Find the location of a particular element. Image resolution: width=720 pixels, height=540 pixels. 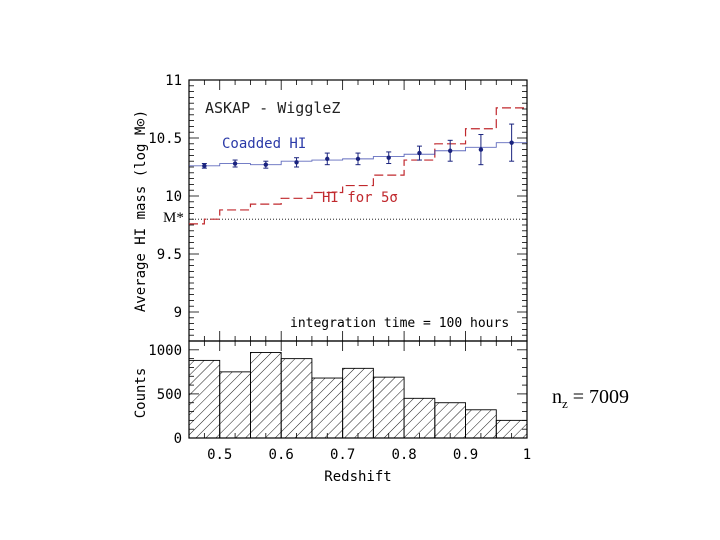

histogram-y-tick-label: 1000 is located at coordinates (165, 351).